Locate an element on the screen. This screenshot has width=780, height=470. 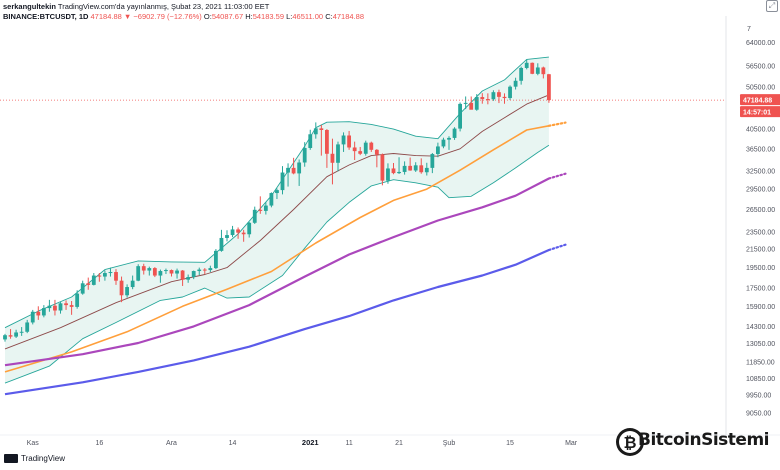
symbol-label: BINANCE:BTCUSDT, 1D is located at coordinates (46, 16).